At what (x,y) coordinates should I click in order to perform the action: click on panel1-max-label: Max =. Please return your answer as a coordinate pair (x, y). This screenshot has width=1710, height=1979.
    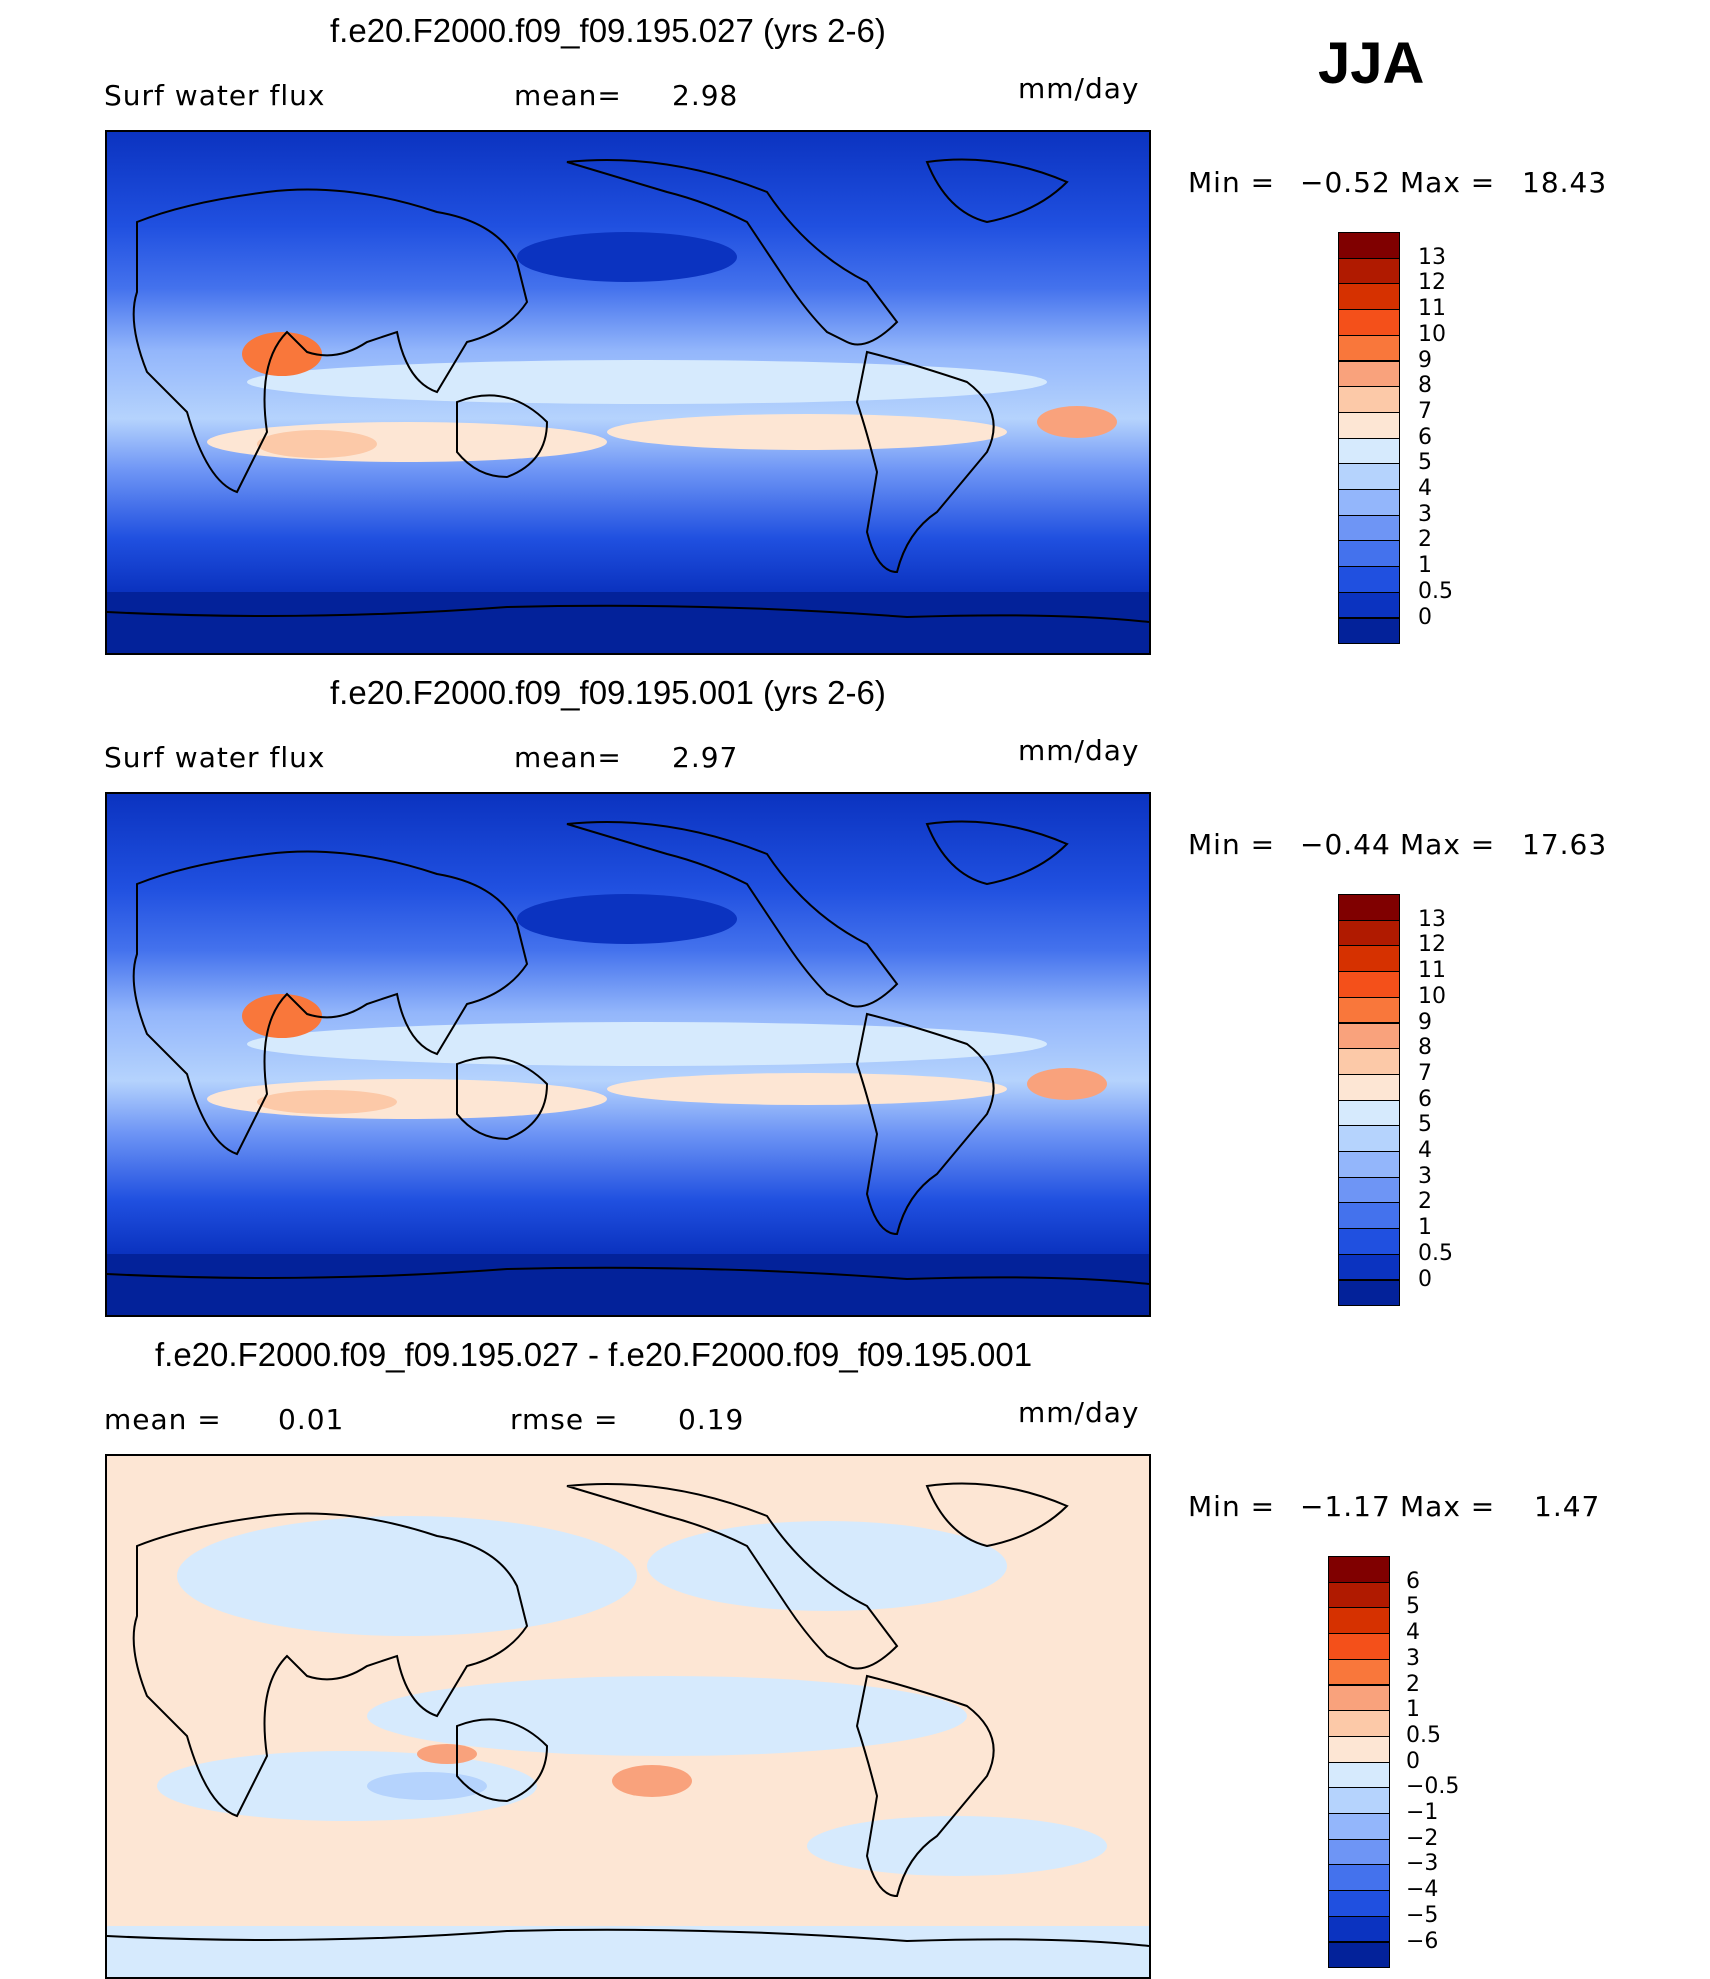
    Looking at the image, I should click on (1448, 182).